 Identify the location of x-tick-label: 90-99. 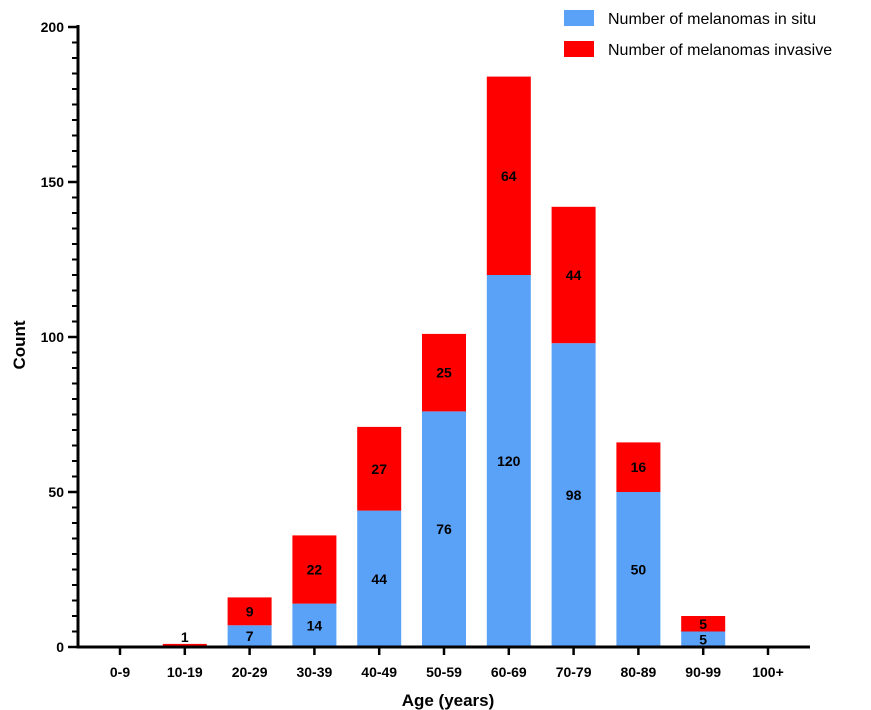
(703, 672).